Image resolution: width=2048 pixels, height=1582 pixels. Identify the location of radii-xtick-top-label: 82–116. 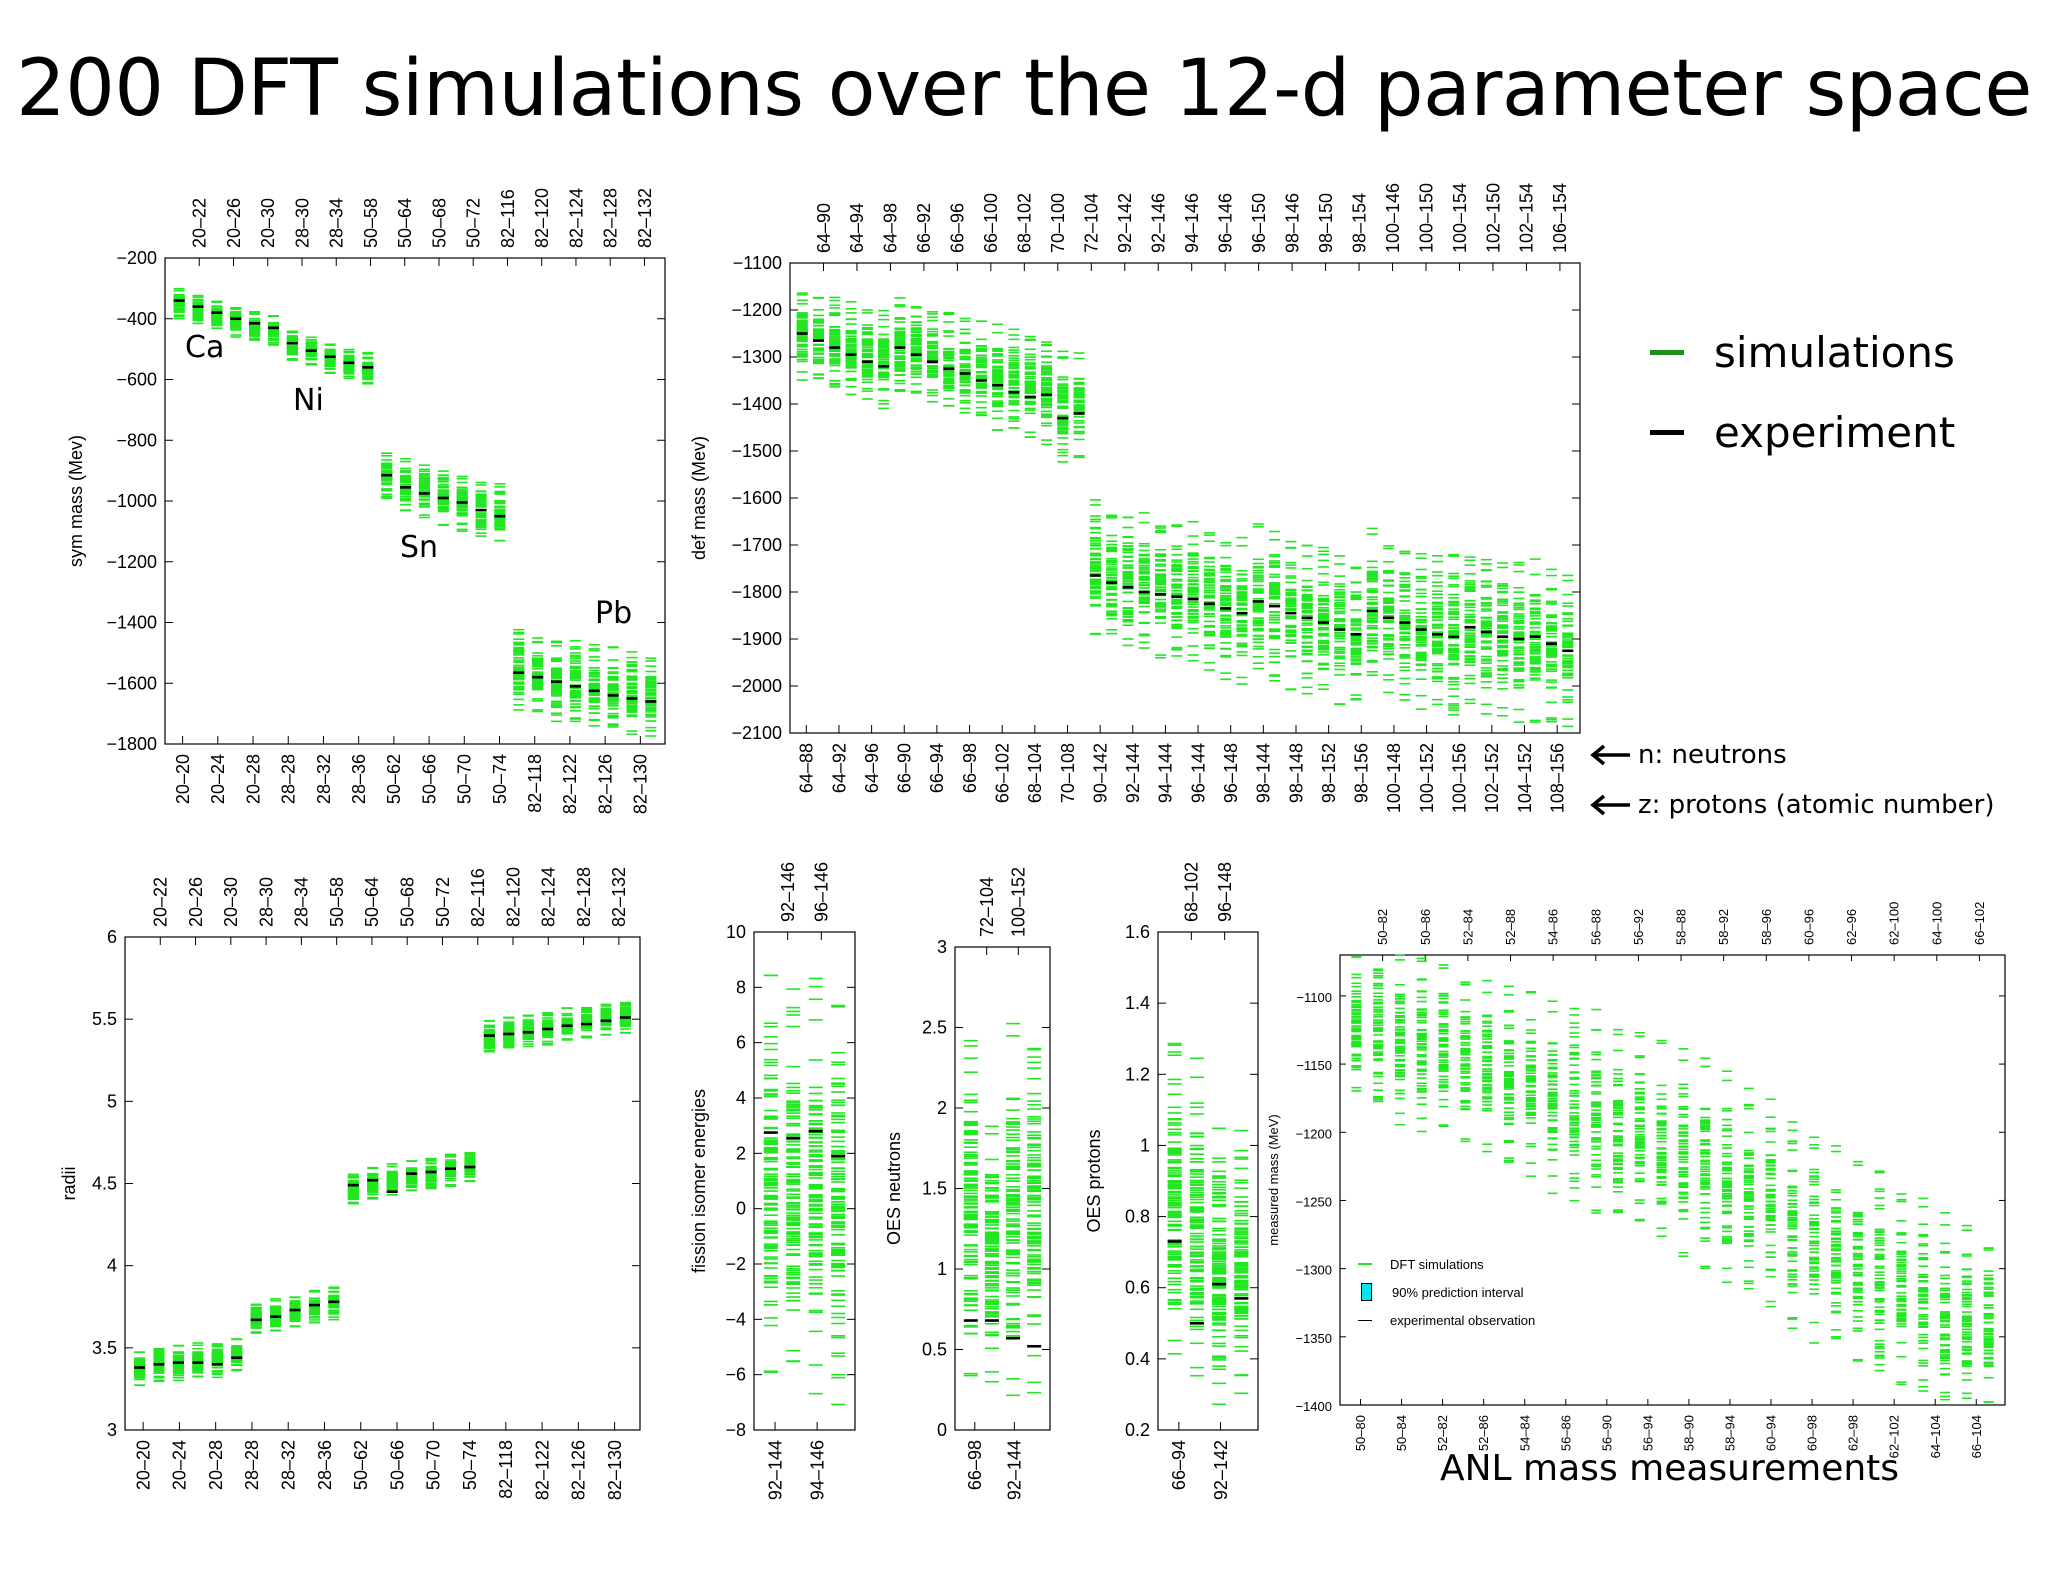
(478, 897).